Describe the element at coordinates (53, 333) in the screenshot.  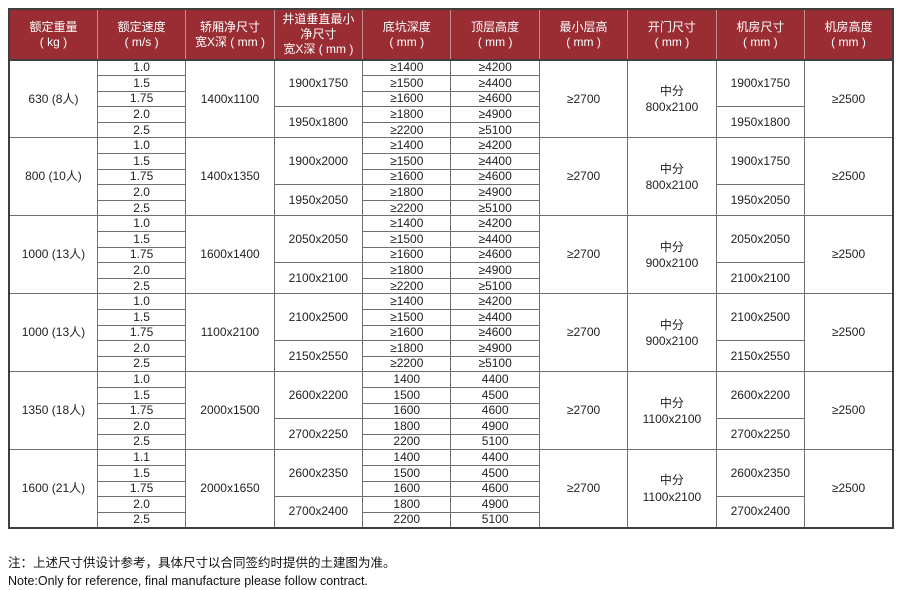
I see `weight-cell: 1000 (13人)` at that location.